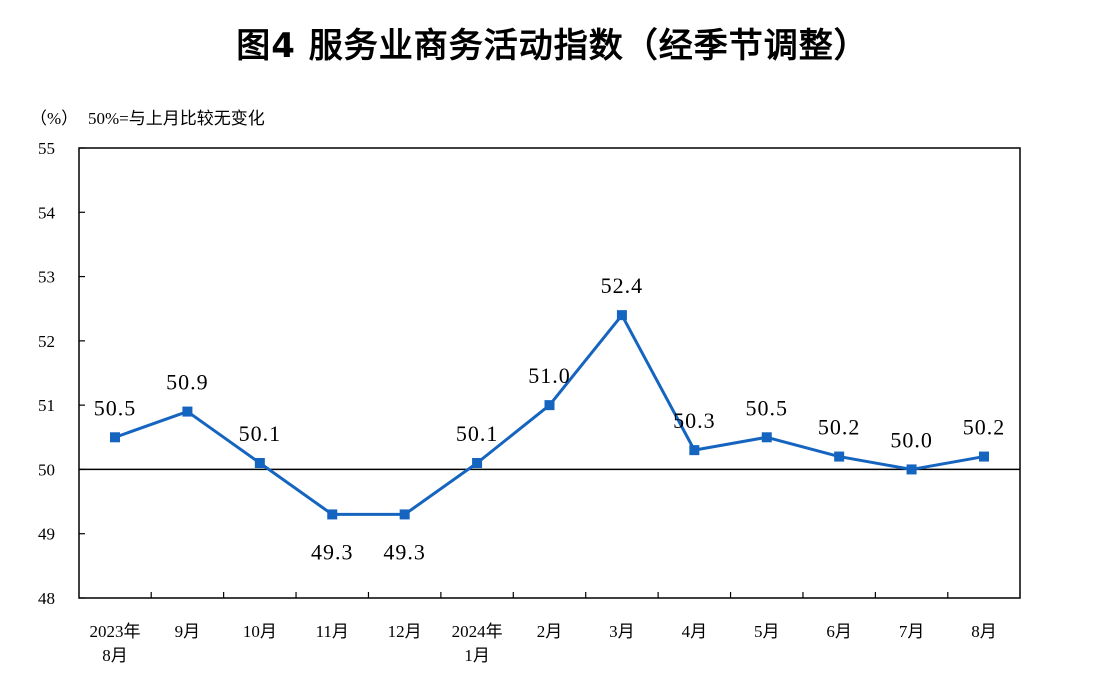  I want to click on data-label: 51.0, so click(549, 375).